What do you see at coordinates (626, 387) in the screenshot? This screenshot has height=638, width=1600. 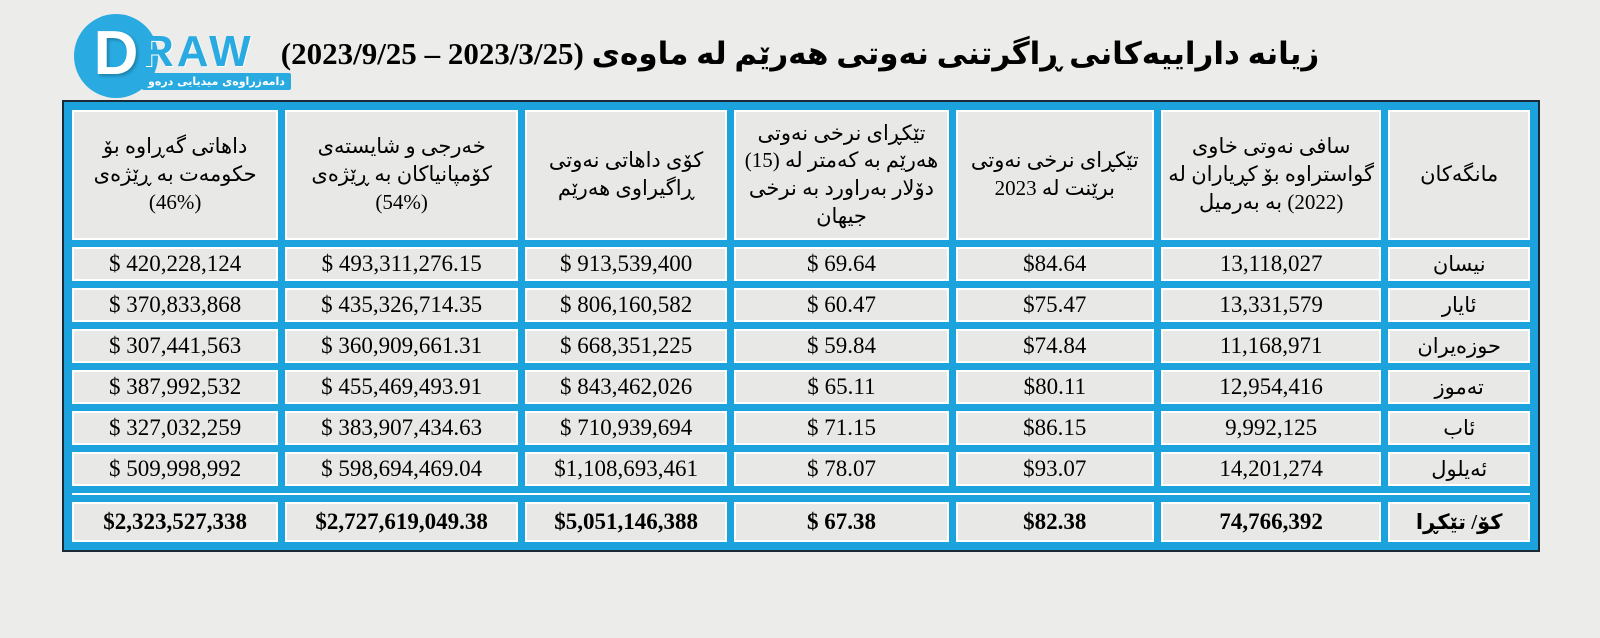 I see `cell-total_revenue: $ 843,462,026` at bounding box center [626, 387].